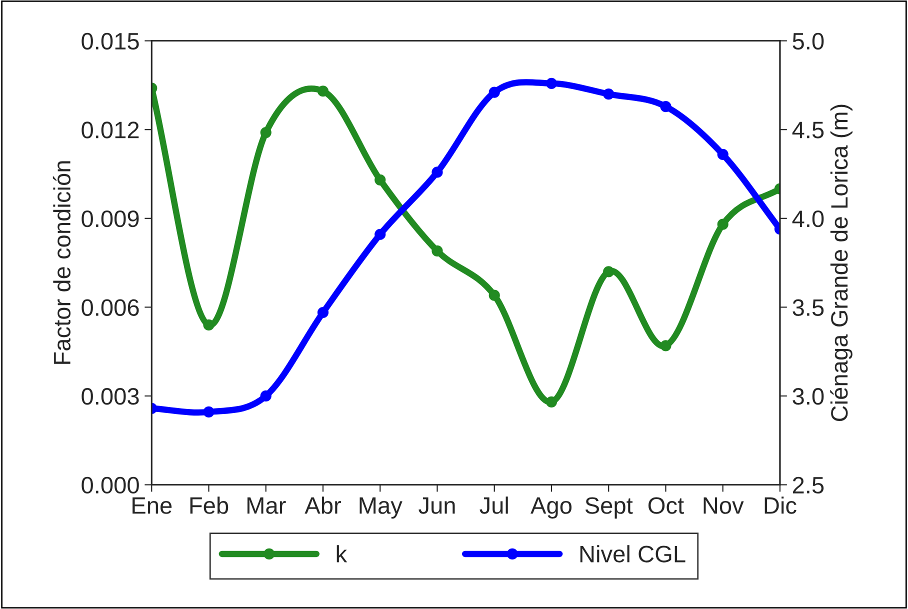 The height and width of the screenshot is (609, 908). What do you see at coordinates (841, 263) in the screenshot?
I see `y2-axis-title: Ciénaga Grande de Lorica (m)` at bounding box center [841, 263].